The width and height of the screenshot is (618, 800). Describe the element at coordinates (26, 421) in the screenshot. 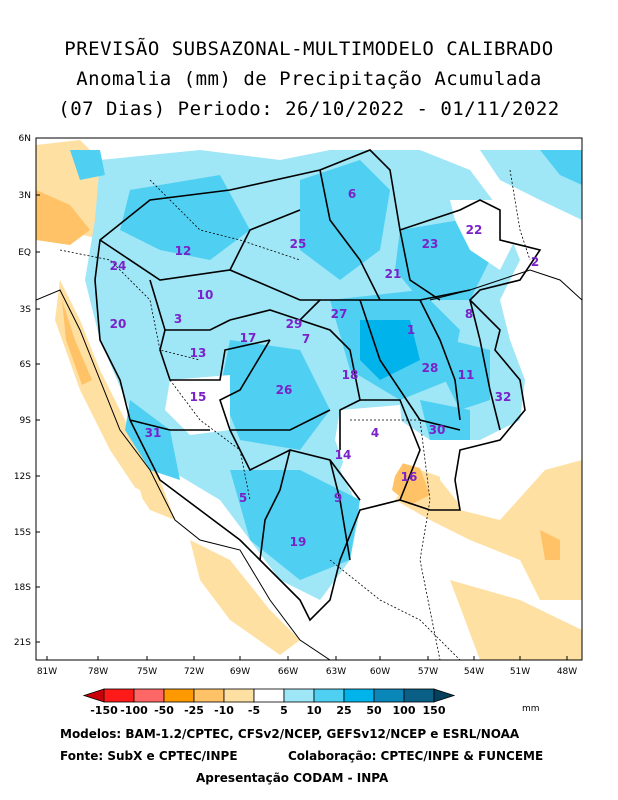

I see `lat-label: 9S` at that location.